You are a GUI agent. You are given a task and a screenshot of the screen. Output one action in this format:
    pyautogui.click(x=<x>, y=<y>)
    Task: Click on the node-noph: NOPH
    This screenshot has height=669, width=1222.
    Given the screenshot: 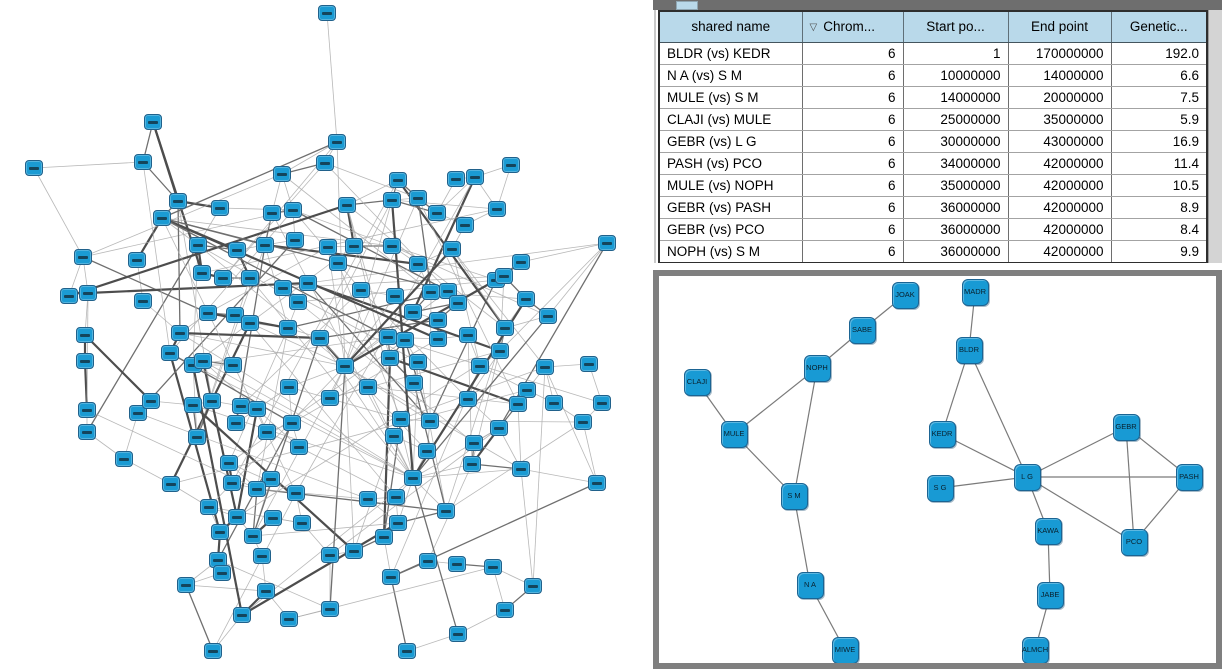 What is the action you would take?
    pyautogui.click(x=817, y=368)
    